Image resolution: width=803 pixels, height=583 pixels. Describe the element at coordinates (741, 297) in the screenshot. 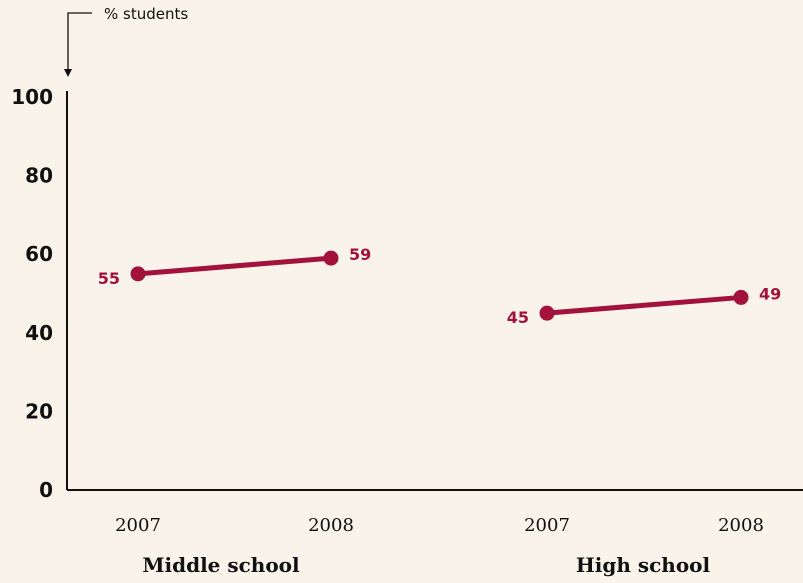

I see `data-point-high-school-2008` at that location.